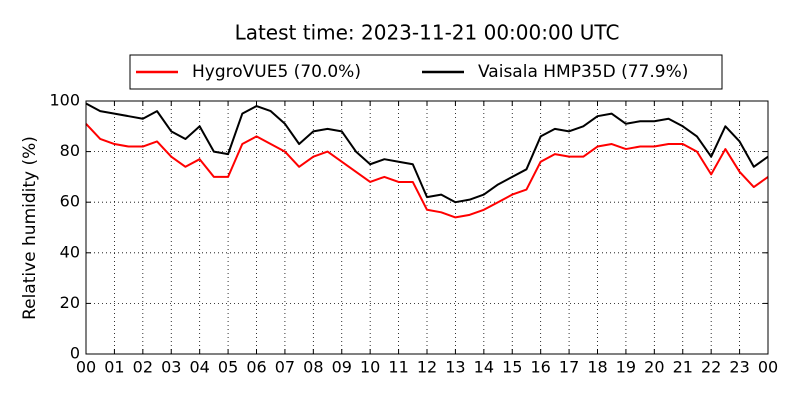 The height and width of the screenshot is (400, 800). I want to click on x-tick-label: 08, so click(313, 367).